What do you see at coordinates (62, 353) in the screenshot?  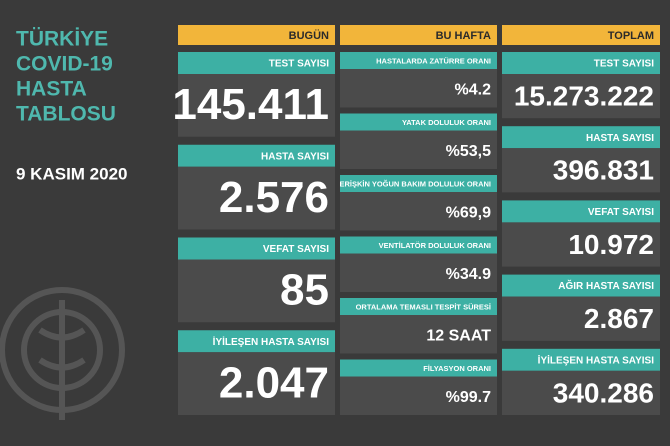 I see `logo-watermark` at bounding box center [62, 353].